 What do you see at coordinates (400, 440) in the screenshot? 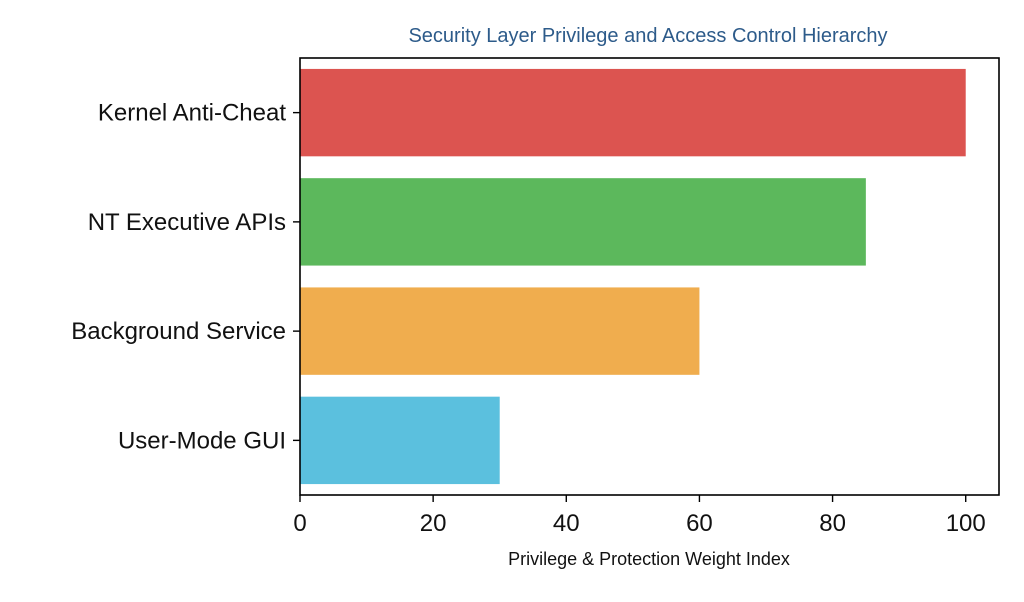
I see `bar-user-mode-gui` at bounding box center [400, 440].